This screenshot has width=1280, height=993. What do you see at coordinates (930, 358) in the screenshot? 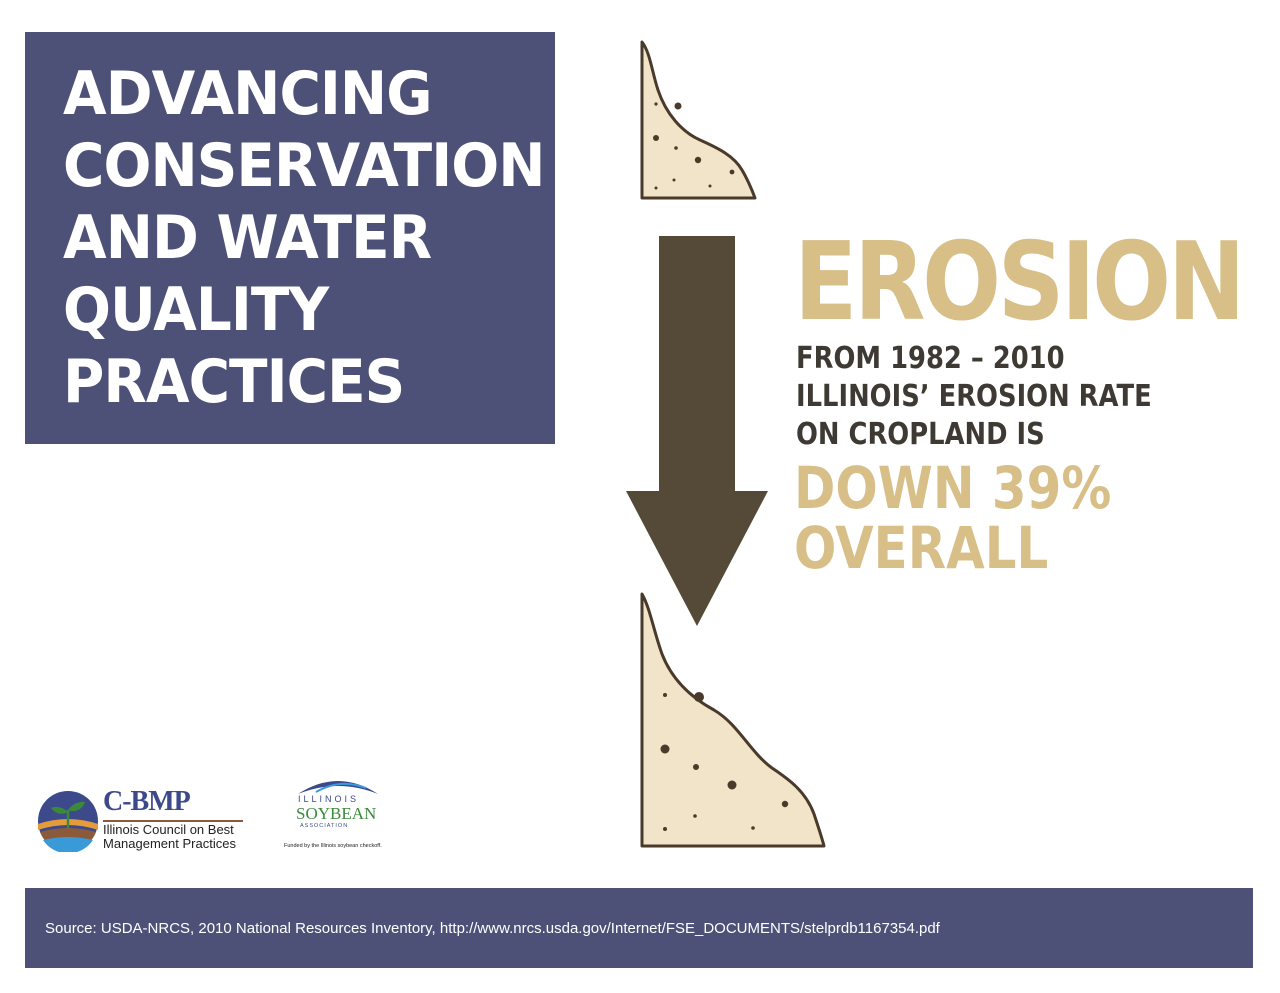
I see `erosion-body-line: FROM 1982 – 2010` at bounding box center [930, 358].